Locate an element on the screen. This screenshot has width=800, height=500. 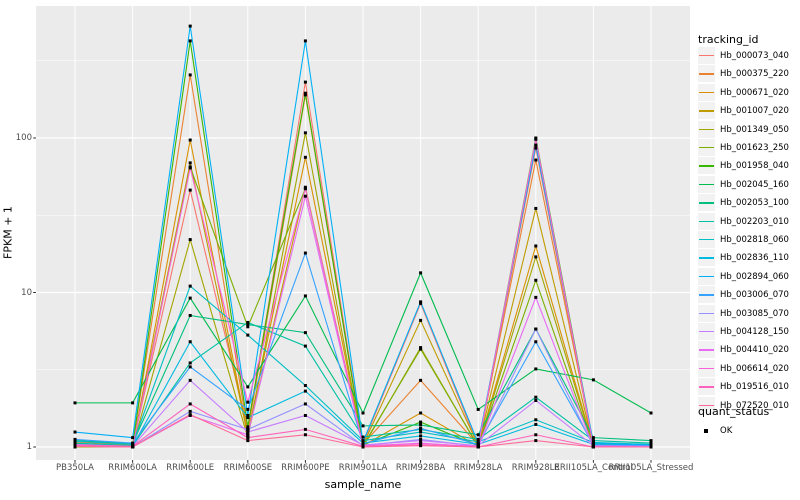
y-tick-label: 10 is located at coordinates (26, 292).